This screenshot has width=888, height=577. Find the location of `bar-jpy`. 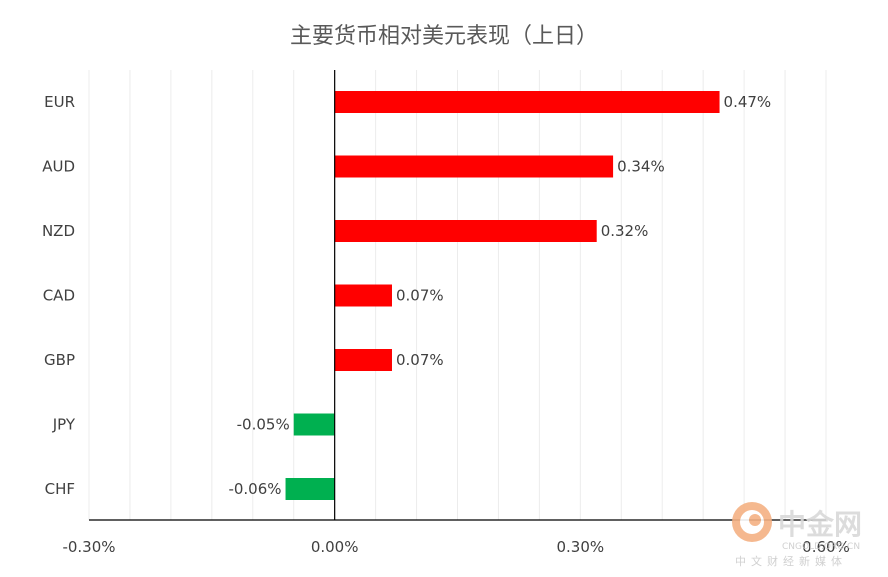

bar-jpy is located at coordinates (314, 424).